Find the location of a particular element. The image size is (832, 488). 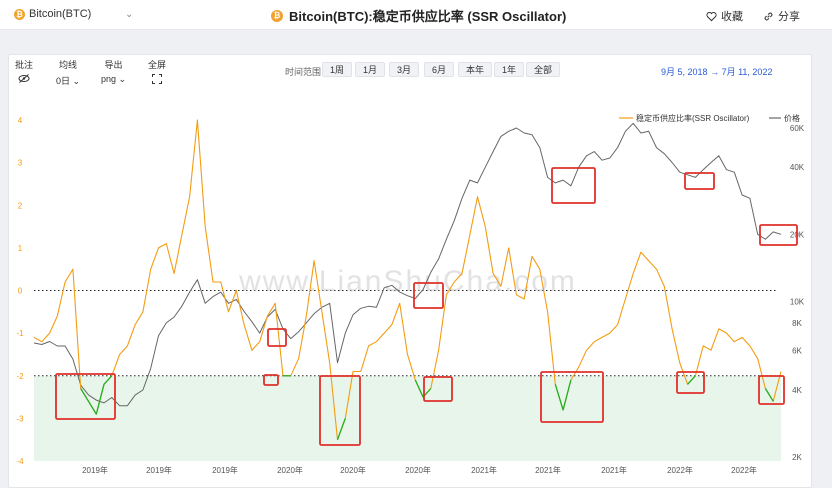

coin-selector: ₿ Bitcoin(BTC) is located at coordinates (52, 14).